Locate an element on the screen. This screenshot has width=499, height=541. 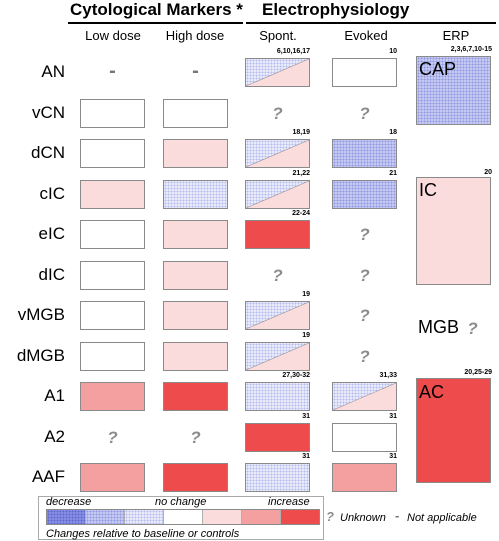
row-dmgb-spont-split-divider is located at coordinates (277, 356).